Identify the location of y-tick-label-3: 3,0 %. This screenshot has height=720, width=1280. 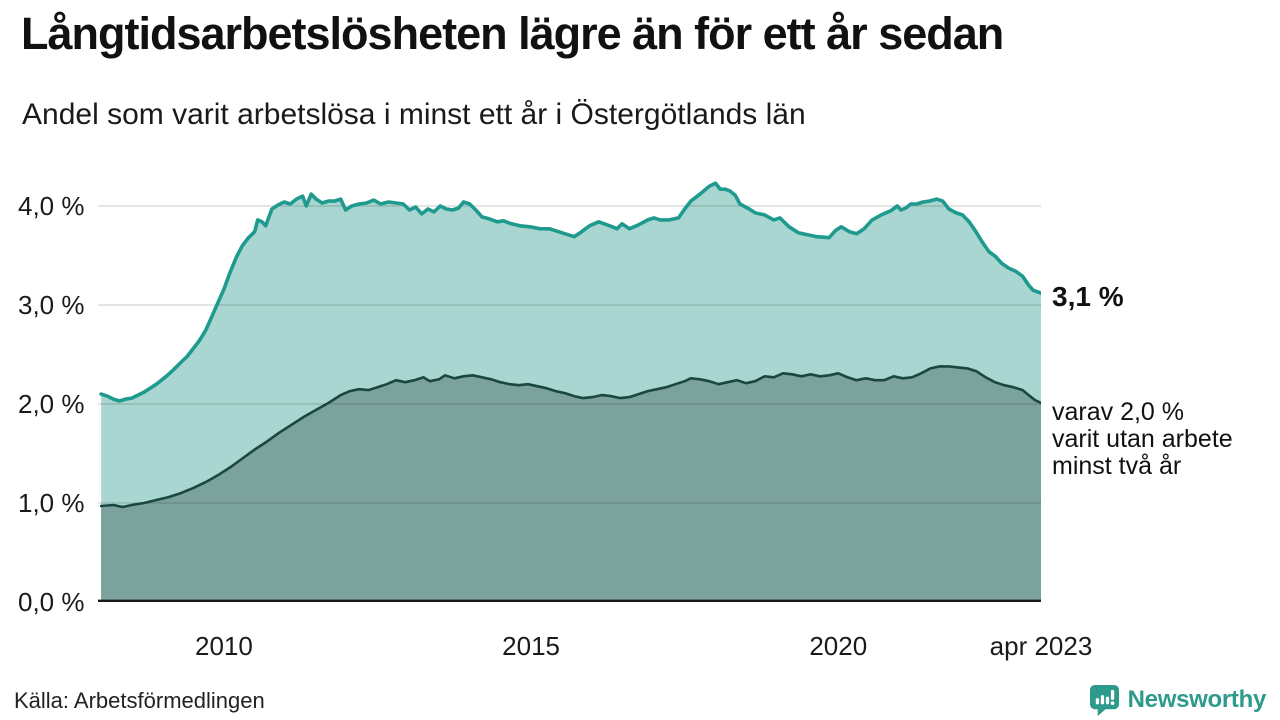
(51, 305).